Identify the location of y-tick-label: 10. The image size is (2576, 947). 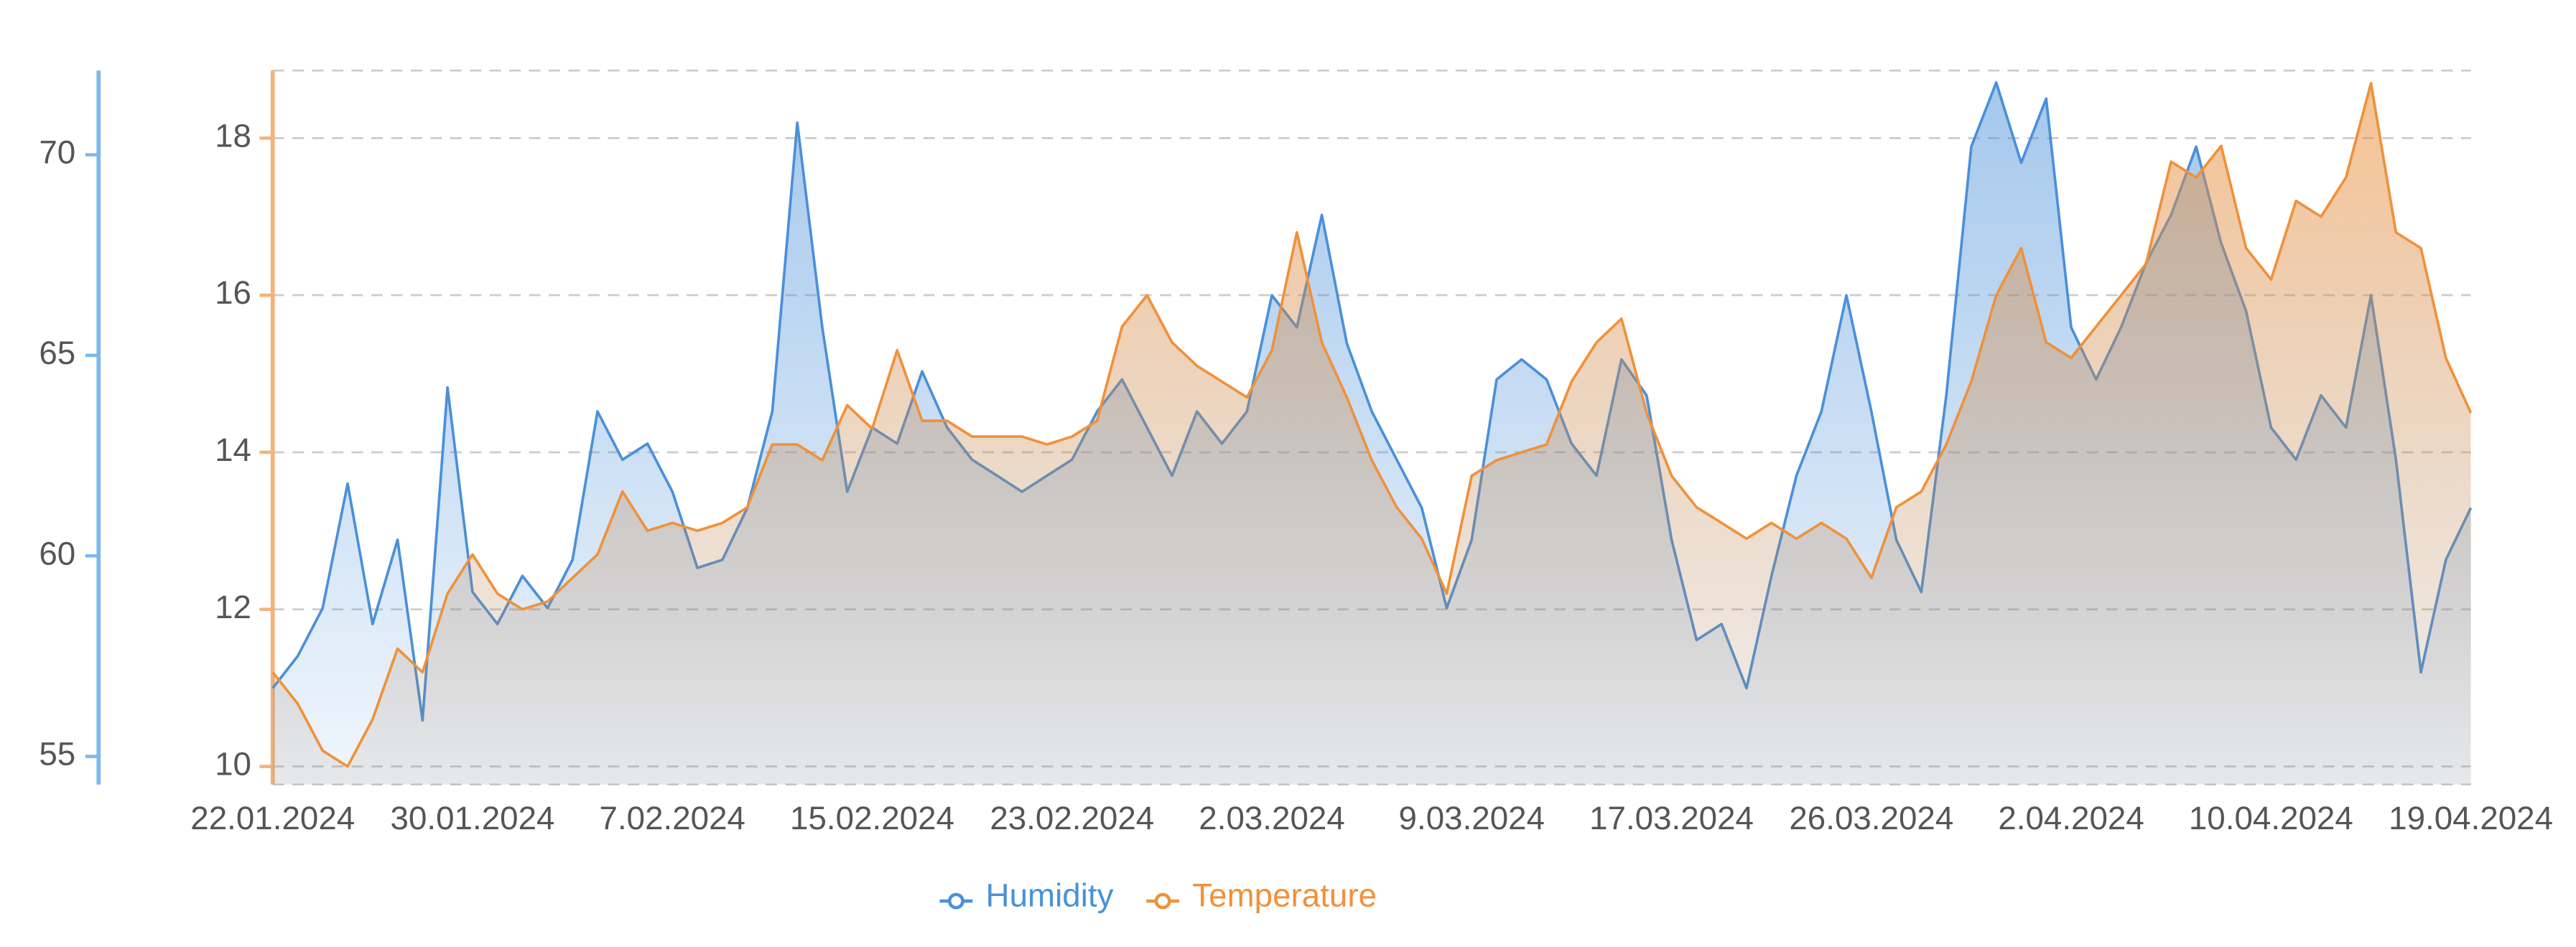
(233, 765).